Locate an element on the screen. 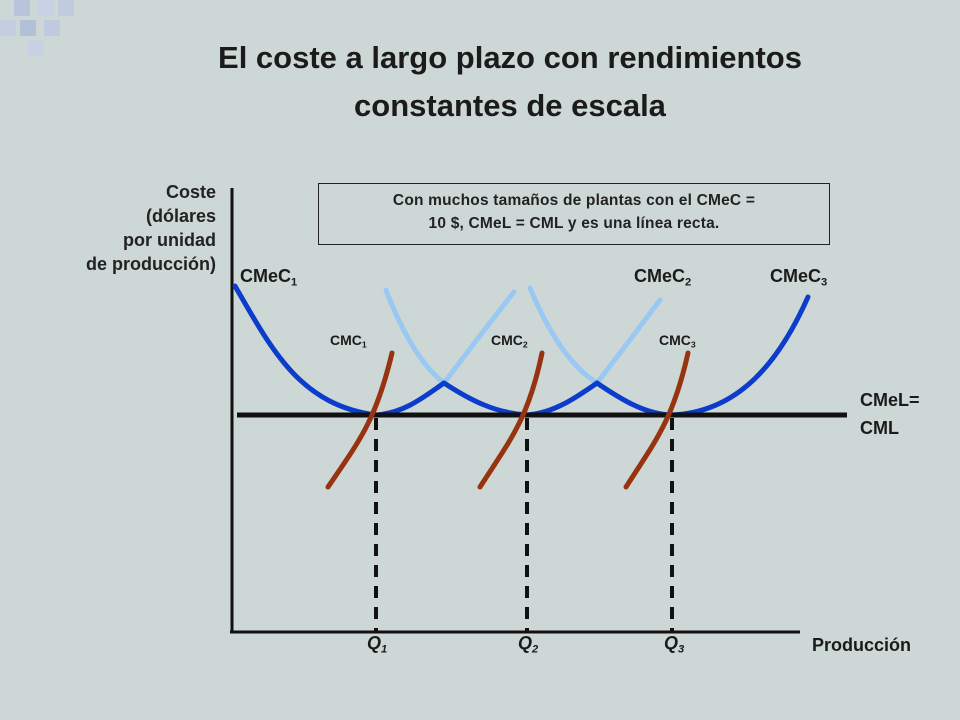  q3-label: Q3 is located at coordinates (674, 644).